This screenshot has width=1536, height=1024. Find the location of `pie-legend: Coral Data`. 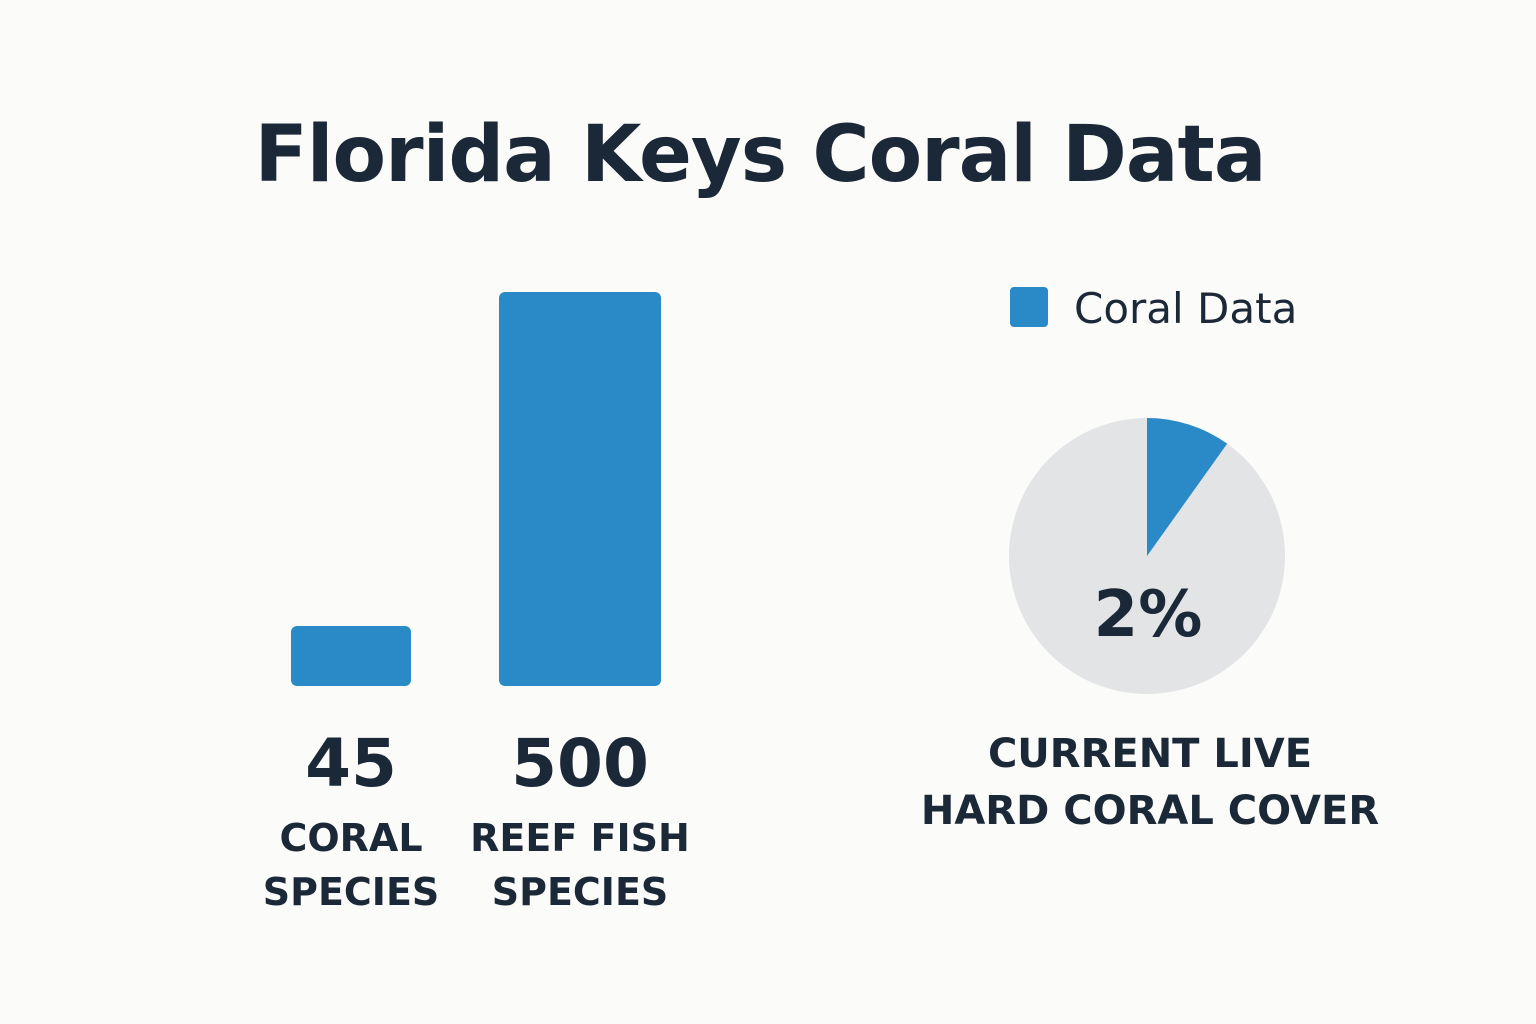

pie-legend: Coral Data is located at coordinates (1153, 308).